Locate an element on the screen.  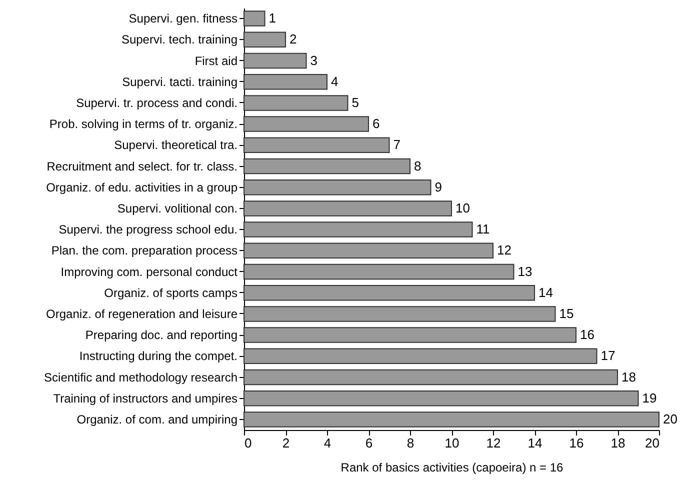
x-tick-label: 16 is located at coordinates (576, 443).